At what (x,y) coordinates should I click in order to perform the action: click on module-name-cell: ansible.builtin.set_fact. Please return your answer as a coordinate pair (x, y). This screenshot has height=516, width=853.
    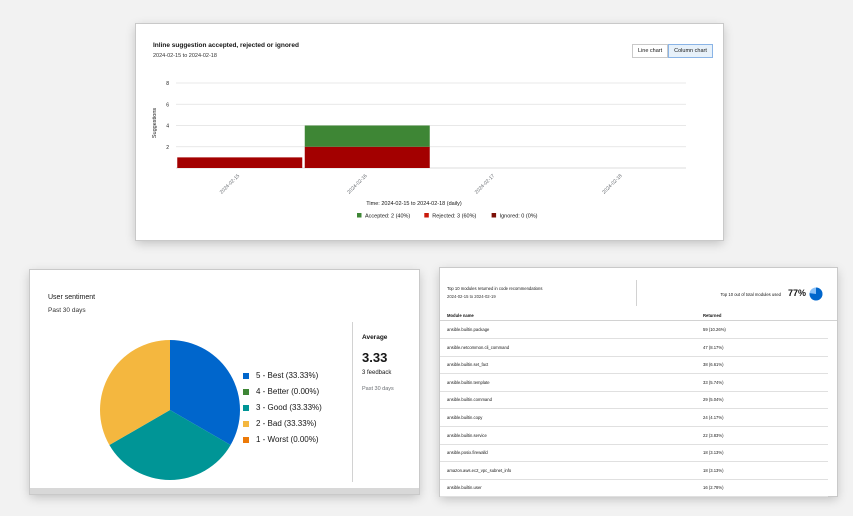
    Looking at the image, I should click on (468, 365).